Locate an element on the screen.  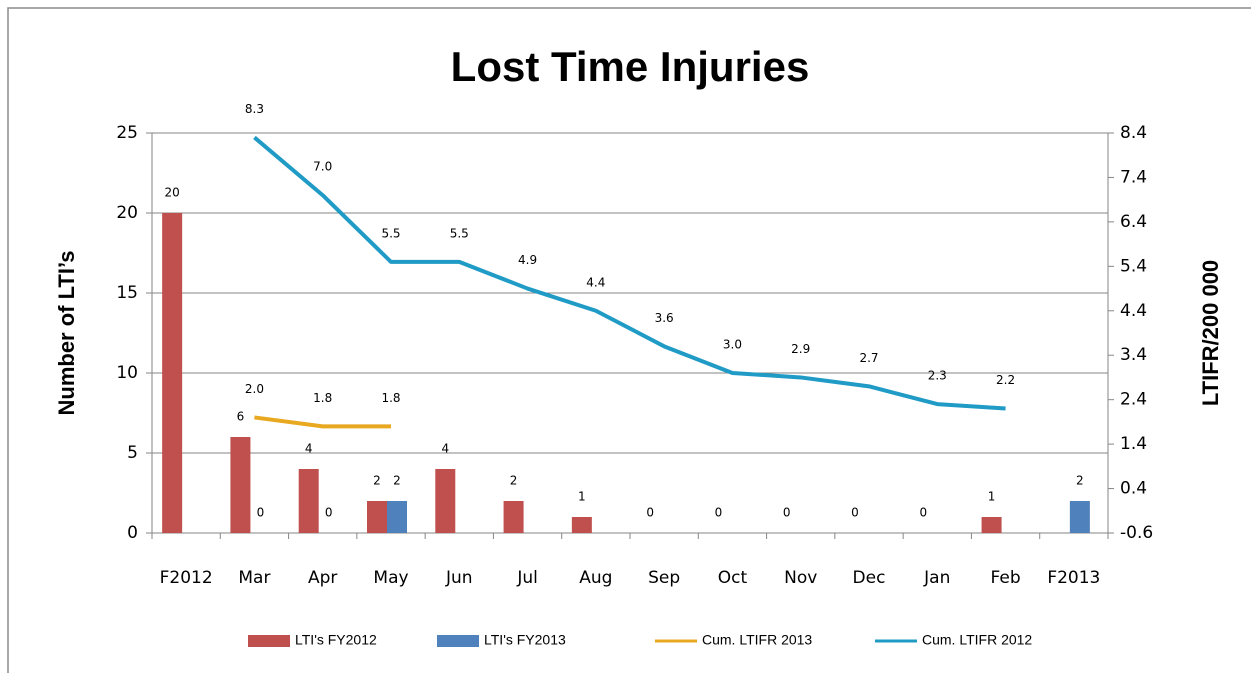
x-tick-label: F2012 is located at coordinates (186, 578).